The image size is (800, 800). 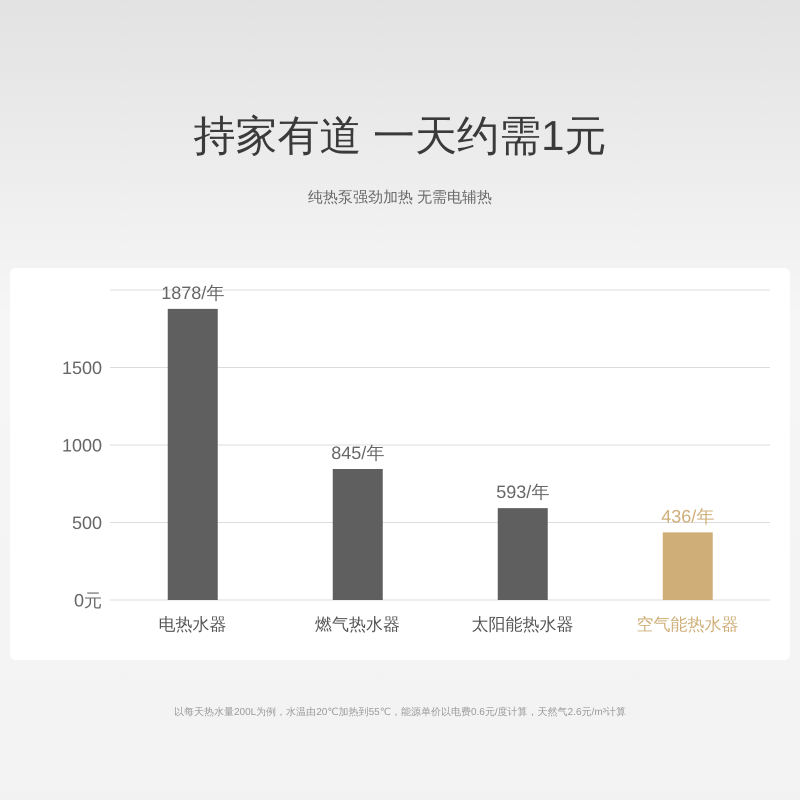 What do you see at coordinates (192, 292) in the screenshot?
I see `data-label: 1878/年` at bounding box center [192, 292].